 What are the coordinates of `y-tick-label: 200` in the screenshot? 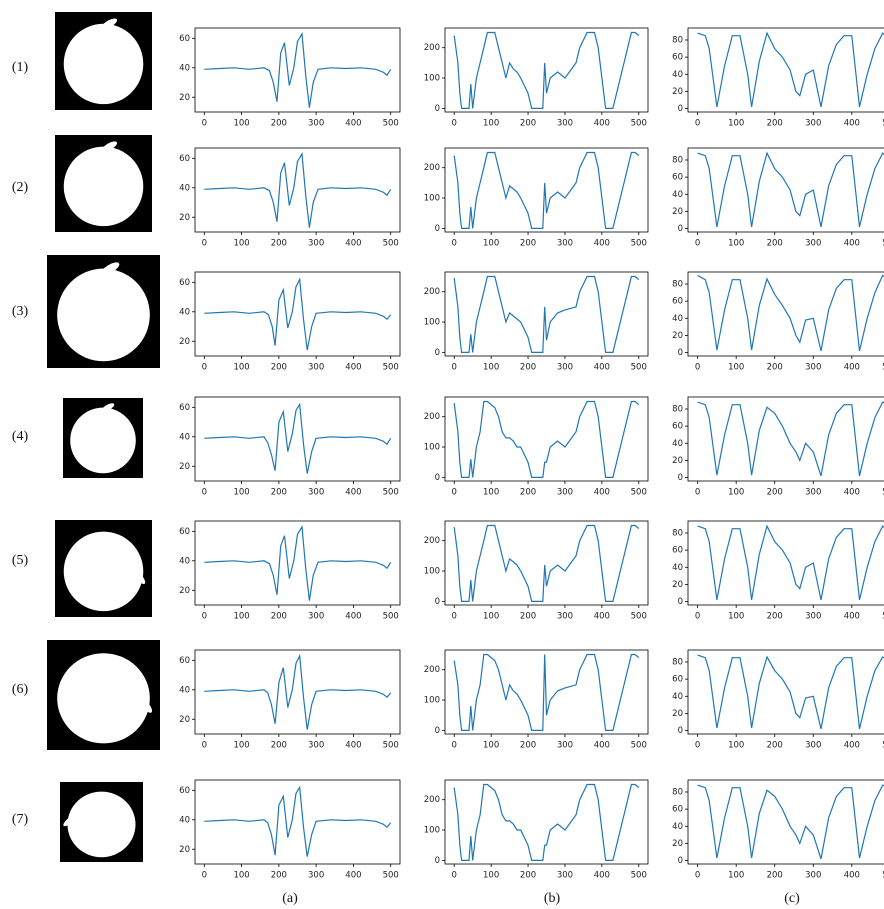 It's located at (432, 541).